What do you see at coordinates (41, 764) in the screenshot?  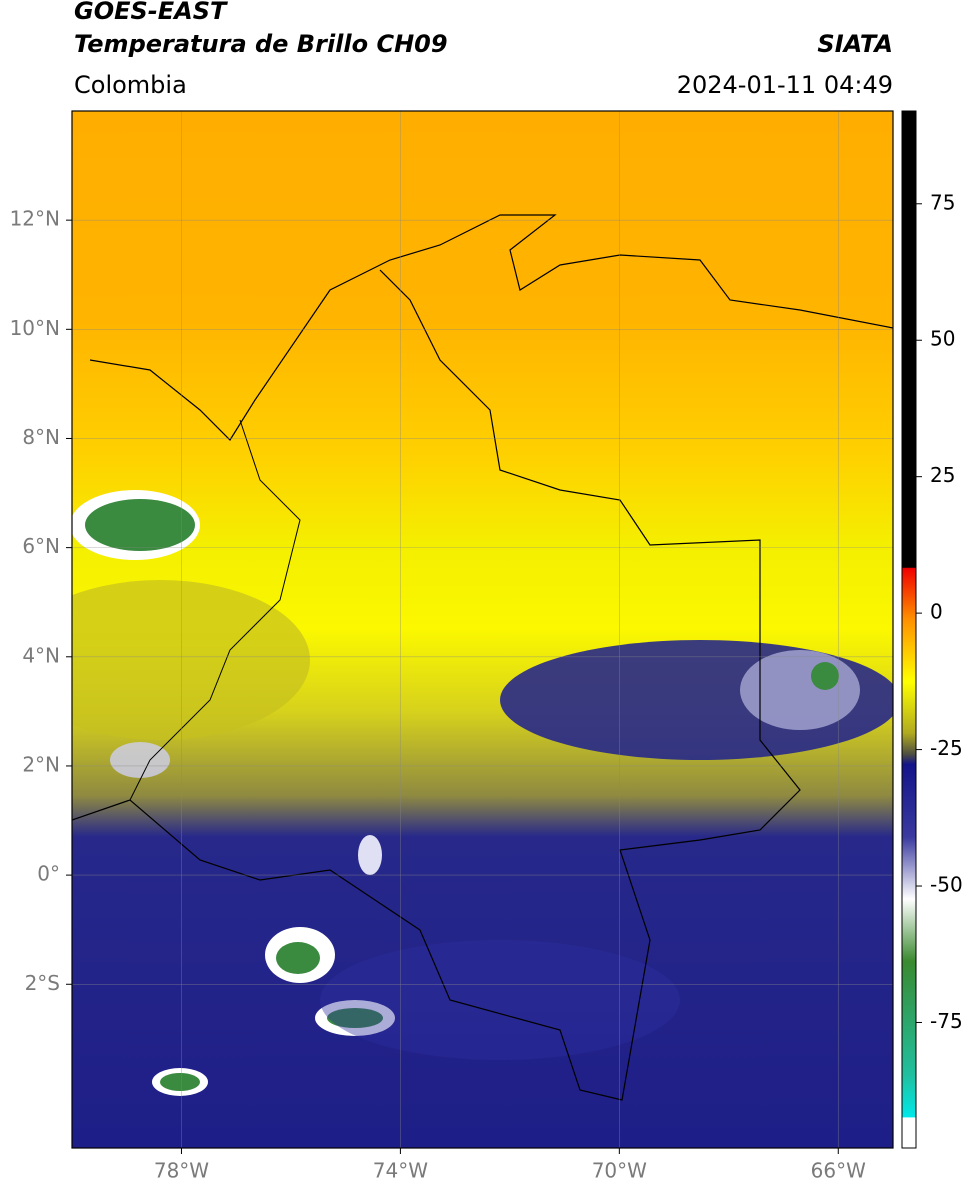 I see `y-tick-label: 2°N` at bounding box center [41, 764].